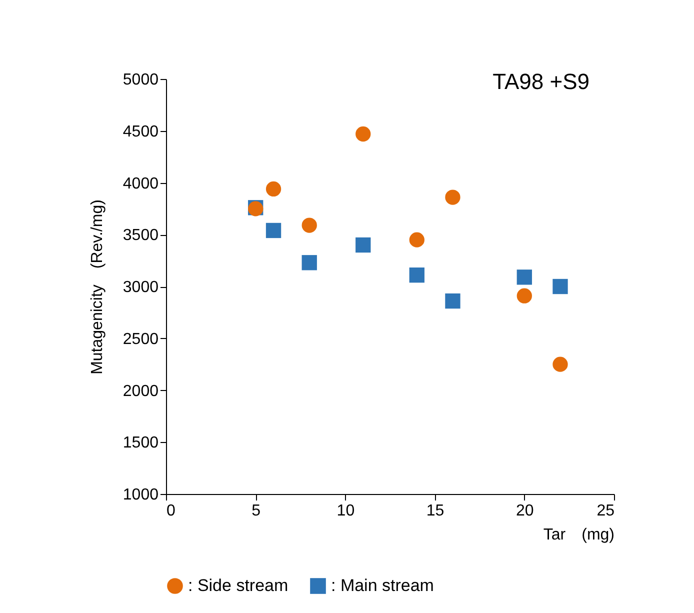 The height and width of the screenshot is (613, 694). What do you see at coordinates (140, 183) in the screenshot?
I see `y-tick-label: 4000` at bounding box center [140, 183].